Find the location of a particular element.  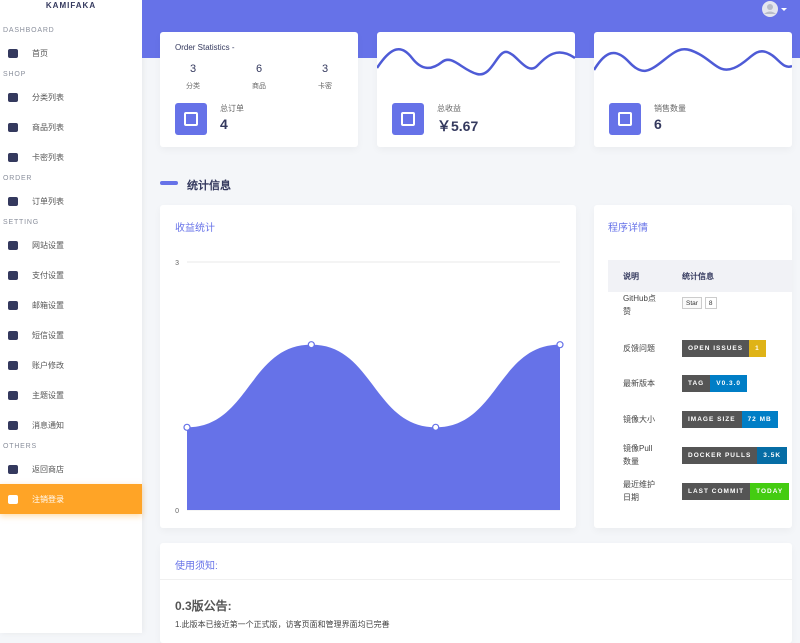

row-label: GitHub点赞 is located at coordinates (639, 305).